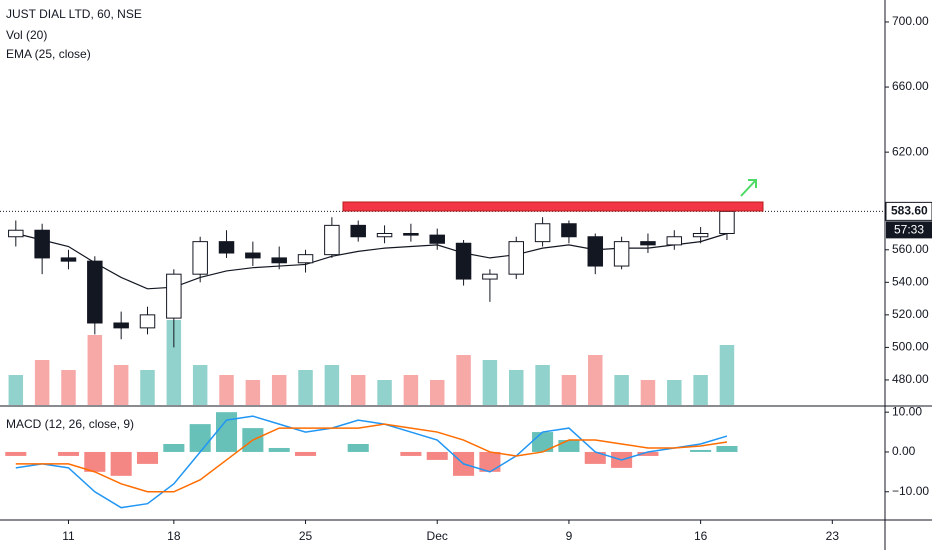 The width and height of the screenshot is (932, 550). Describe the element at coordinates (833, 536) in the screenshot. I see `x-tick-label: 23` at that location.